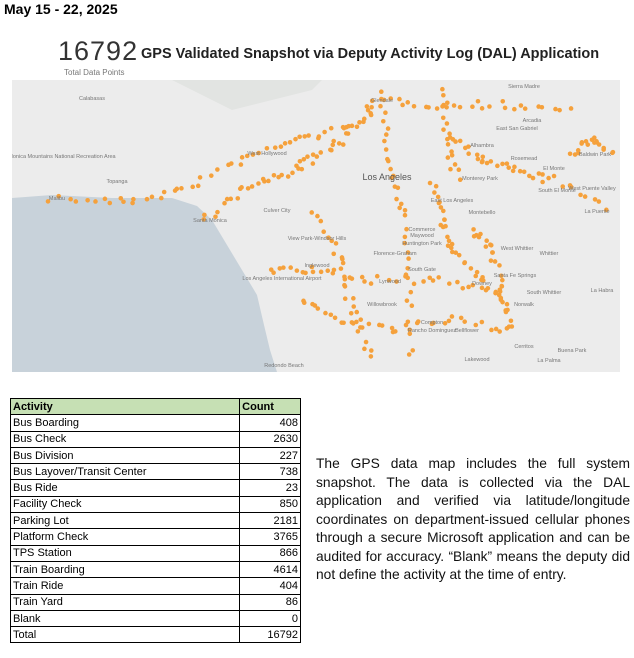  Describe the element at coordinates (61, 9) in the screenshot. I see `date-range: May 15 - 22, 2025` at that location.